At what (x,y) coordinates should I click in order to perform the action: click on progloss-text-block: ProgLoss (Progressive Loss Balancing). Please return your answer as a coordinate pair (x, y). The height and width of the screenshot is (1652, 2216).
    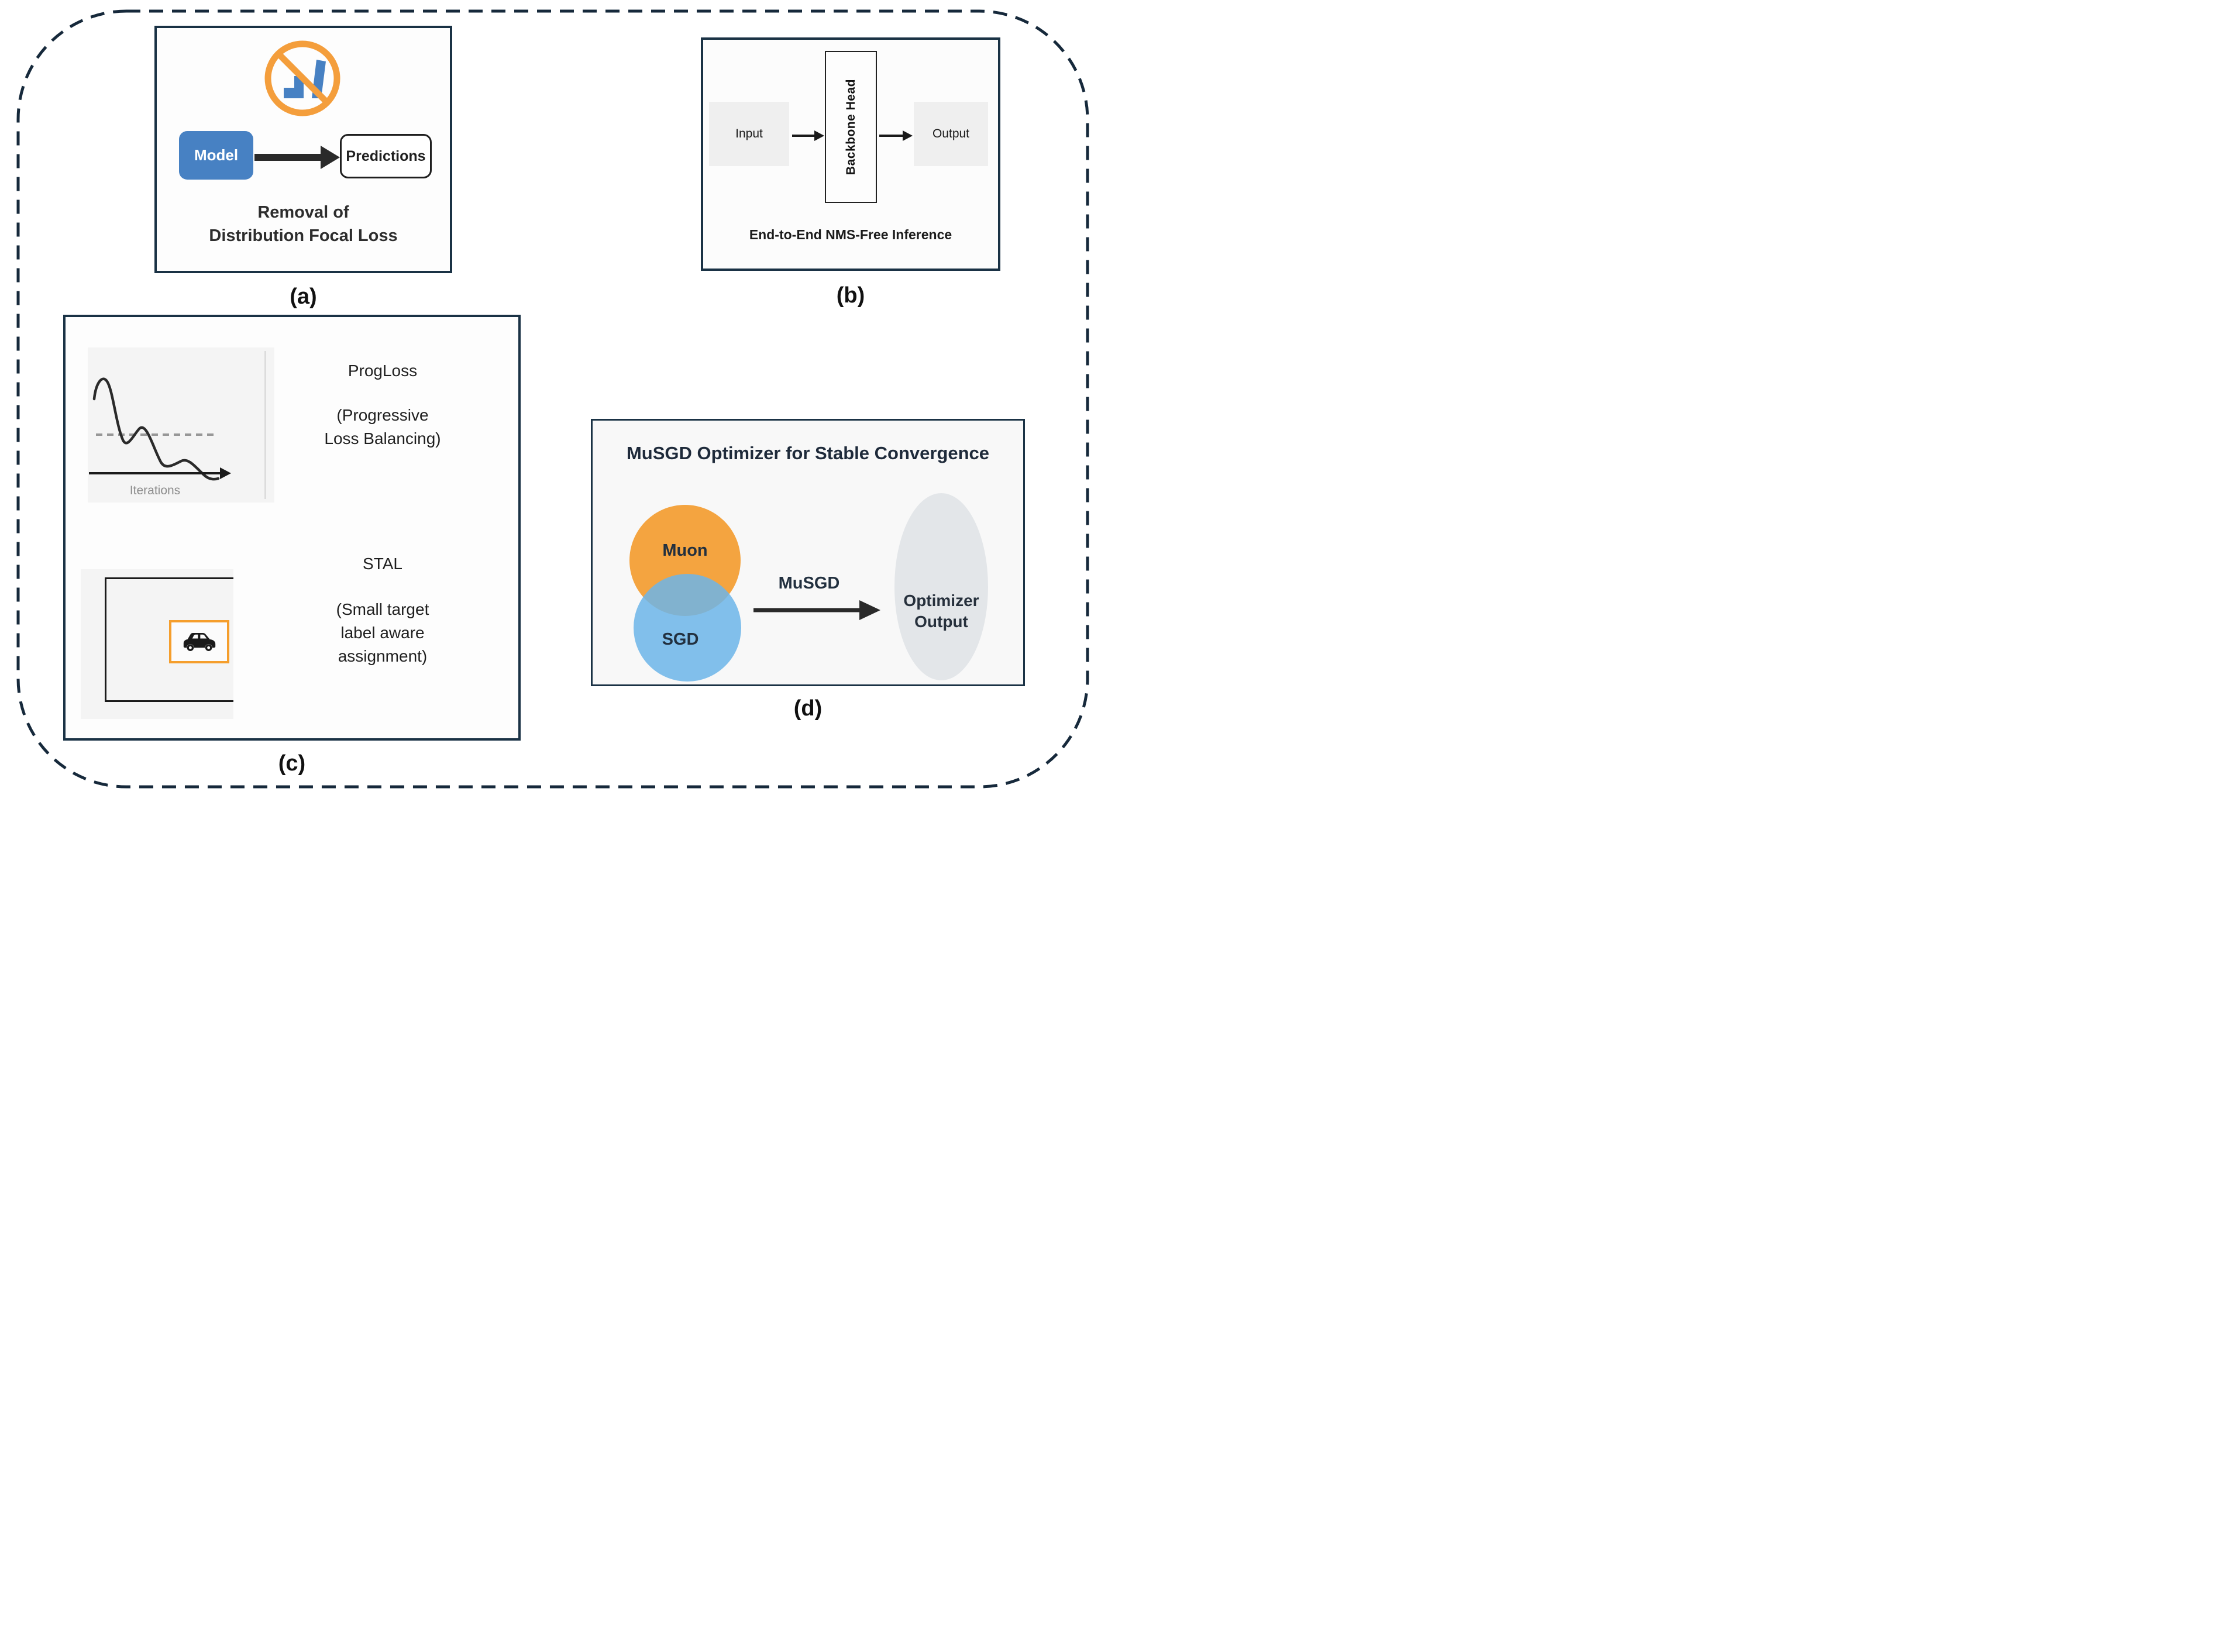
    Looking at the image, I should click on (383, 404).